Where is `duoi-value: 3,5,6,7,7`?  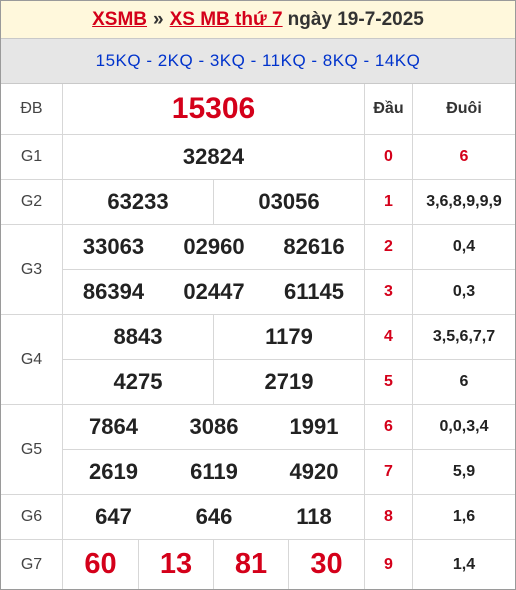 duoi-value: 3,5,6,7,7 is located at coordinates (464, 337).